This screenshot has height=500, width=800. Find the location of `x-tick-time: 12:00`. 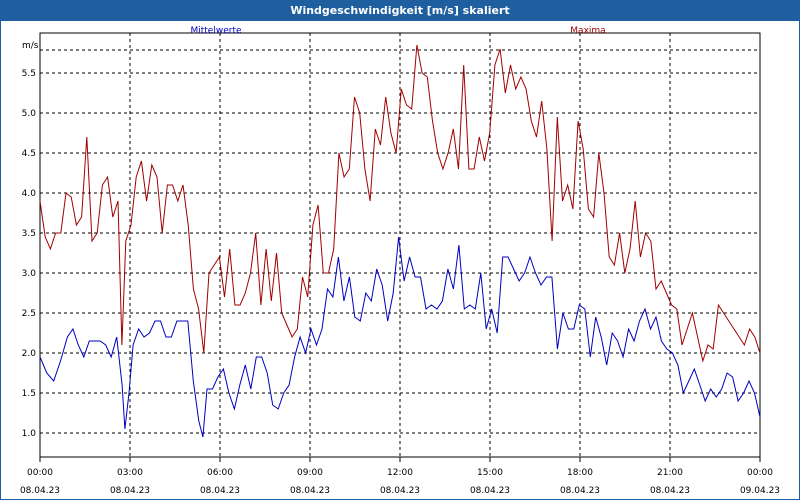

x-tick-time: 12:00 is located at coordinates (400, 473).